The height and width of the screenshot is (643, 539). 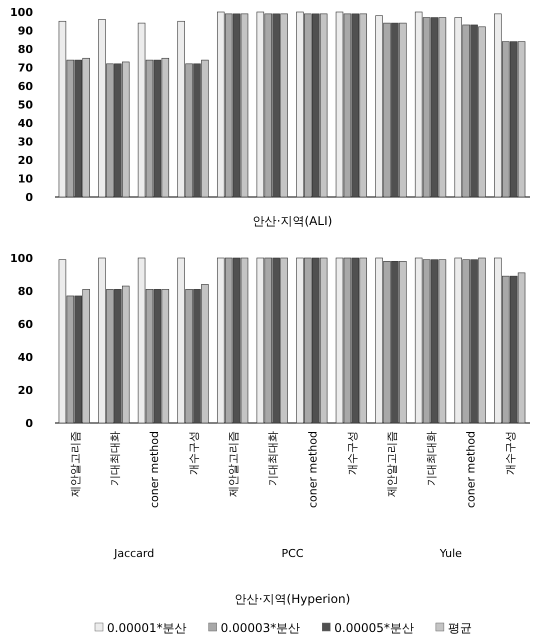 I want to click on legend-label: 0.00005*분산, so click(x=374, y=628).